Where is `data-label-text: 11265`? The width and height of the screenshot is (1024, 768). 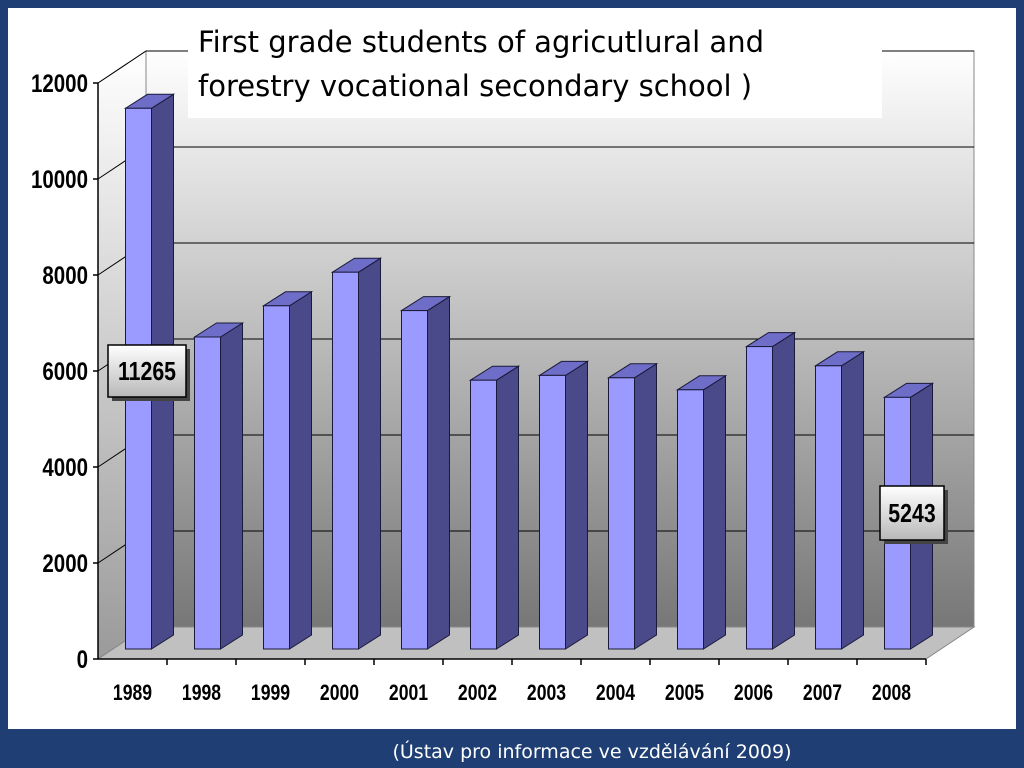 data-label-text: 11265 is located at coordinates (147, 372).